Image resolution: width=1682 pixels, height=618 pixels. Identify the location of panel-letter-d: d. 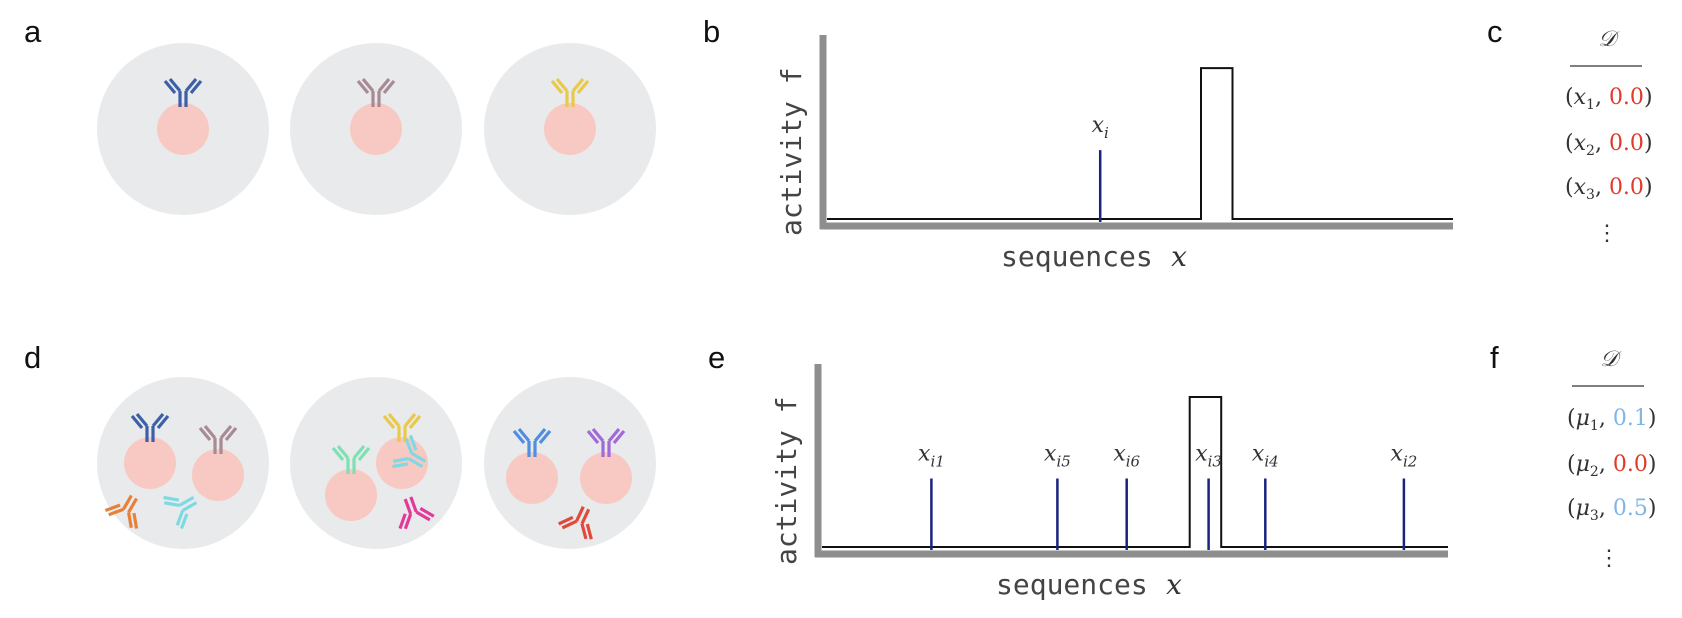
(32, 357).